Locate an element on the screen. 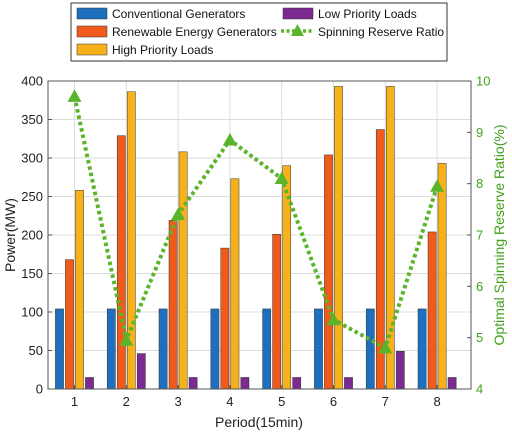 This screenshot has height=435, width=512. y-tick-label: 100 is located at coordinates (32, 312).